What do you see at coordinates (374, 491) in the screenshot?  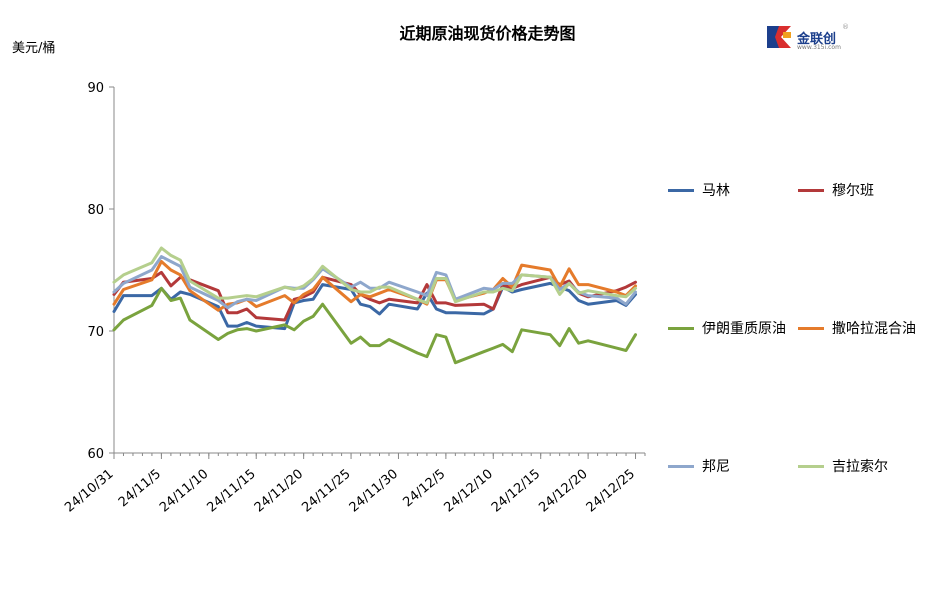 I see `x-tick-label: 24/11/30` at bounding box center [374, 491].